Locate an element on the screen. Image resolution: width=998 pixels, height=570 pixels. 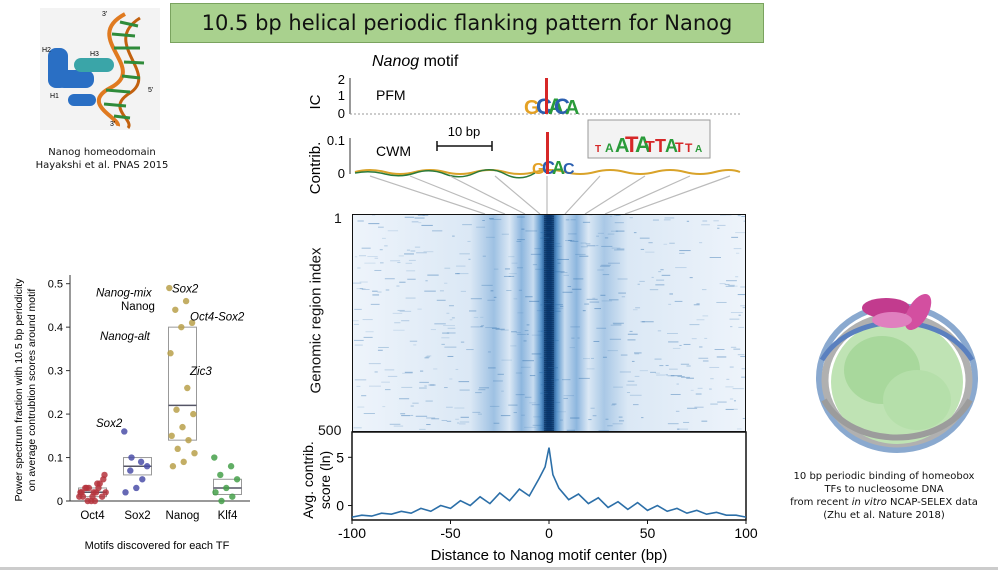
scatter-x-tick-label: Nanog is located at coordinates (183, 516).